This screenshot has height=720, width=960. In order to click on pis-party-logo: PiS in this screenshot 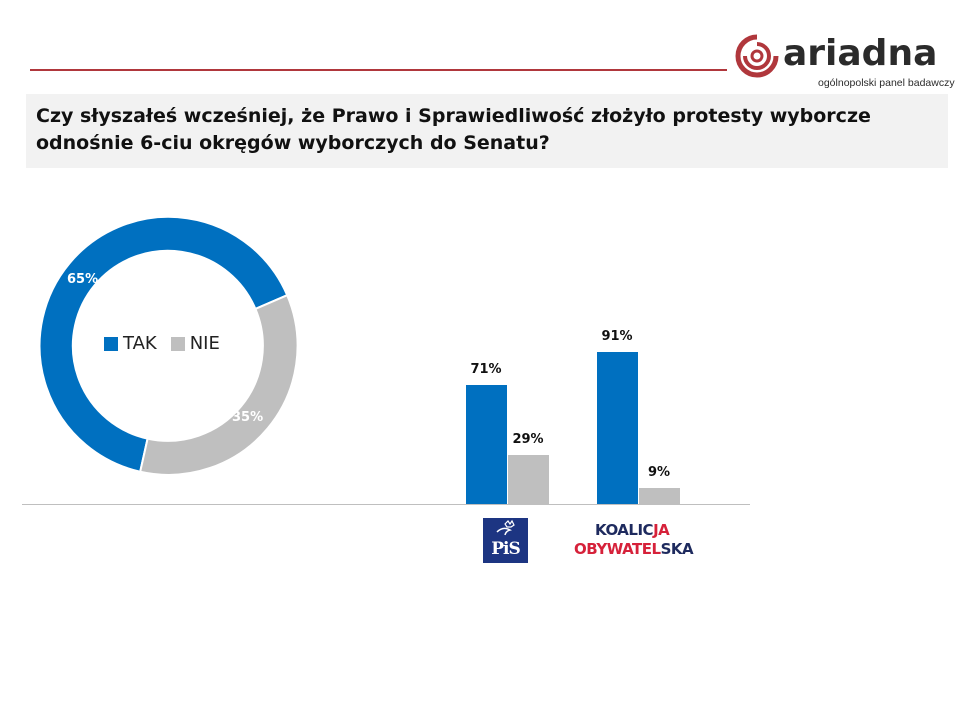, I will do `click(505, 540)`.